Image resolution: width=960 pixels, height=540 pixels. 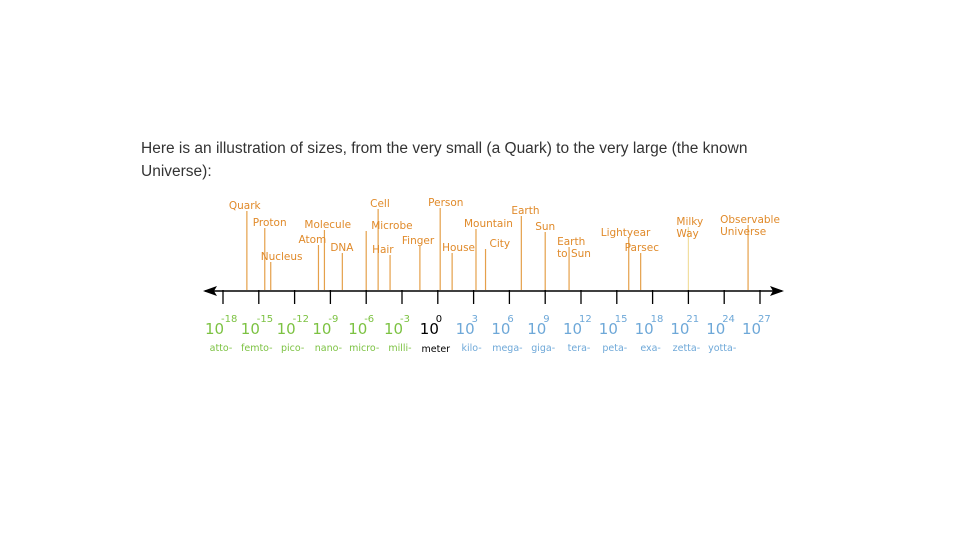 What do you see at coordinates (475, 319) in the screenshot?
I see `power-exponent: 3` at bounding box center [475, 319].